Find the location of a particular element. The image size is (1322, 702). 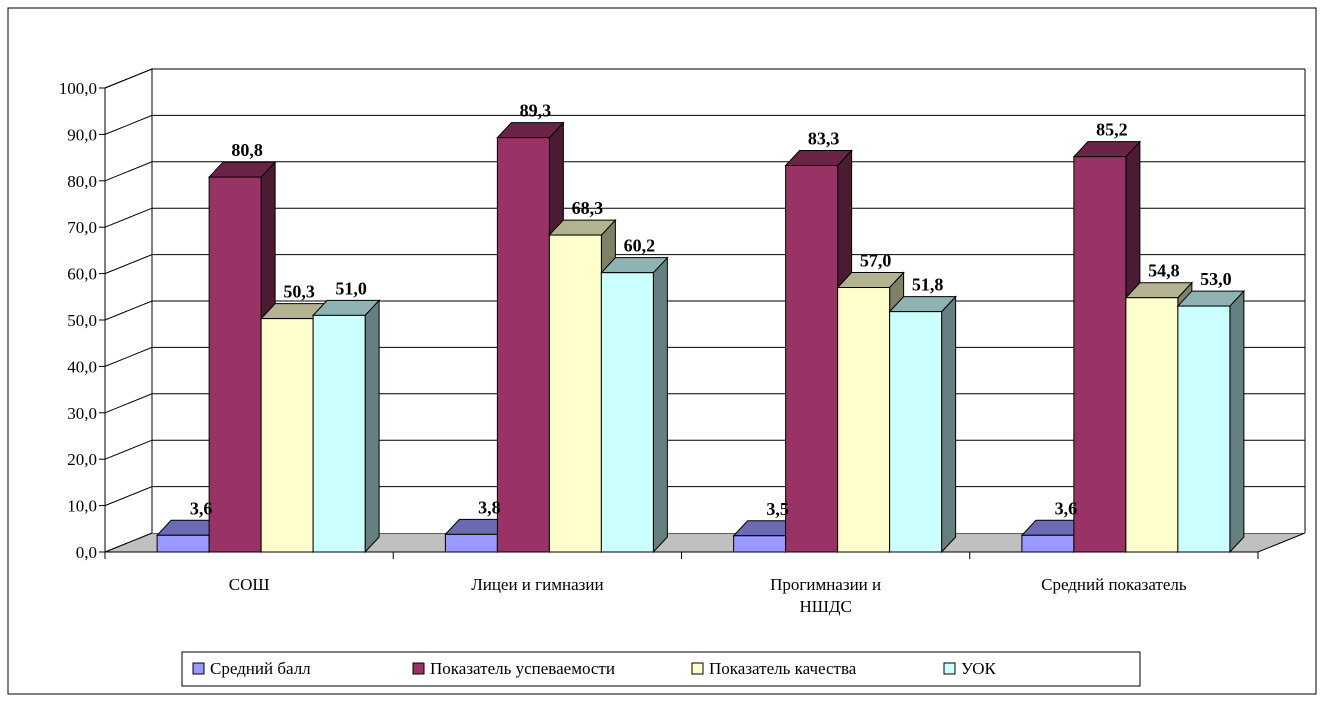

y-tick-label: 0,0 is located at coordinates (86, 552).